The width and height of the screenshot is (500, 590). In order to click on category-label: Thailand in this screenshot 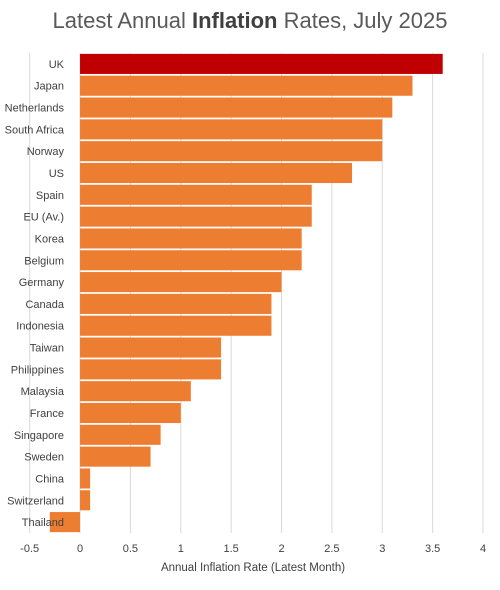, I will do `click(43, 523)`.